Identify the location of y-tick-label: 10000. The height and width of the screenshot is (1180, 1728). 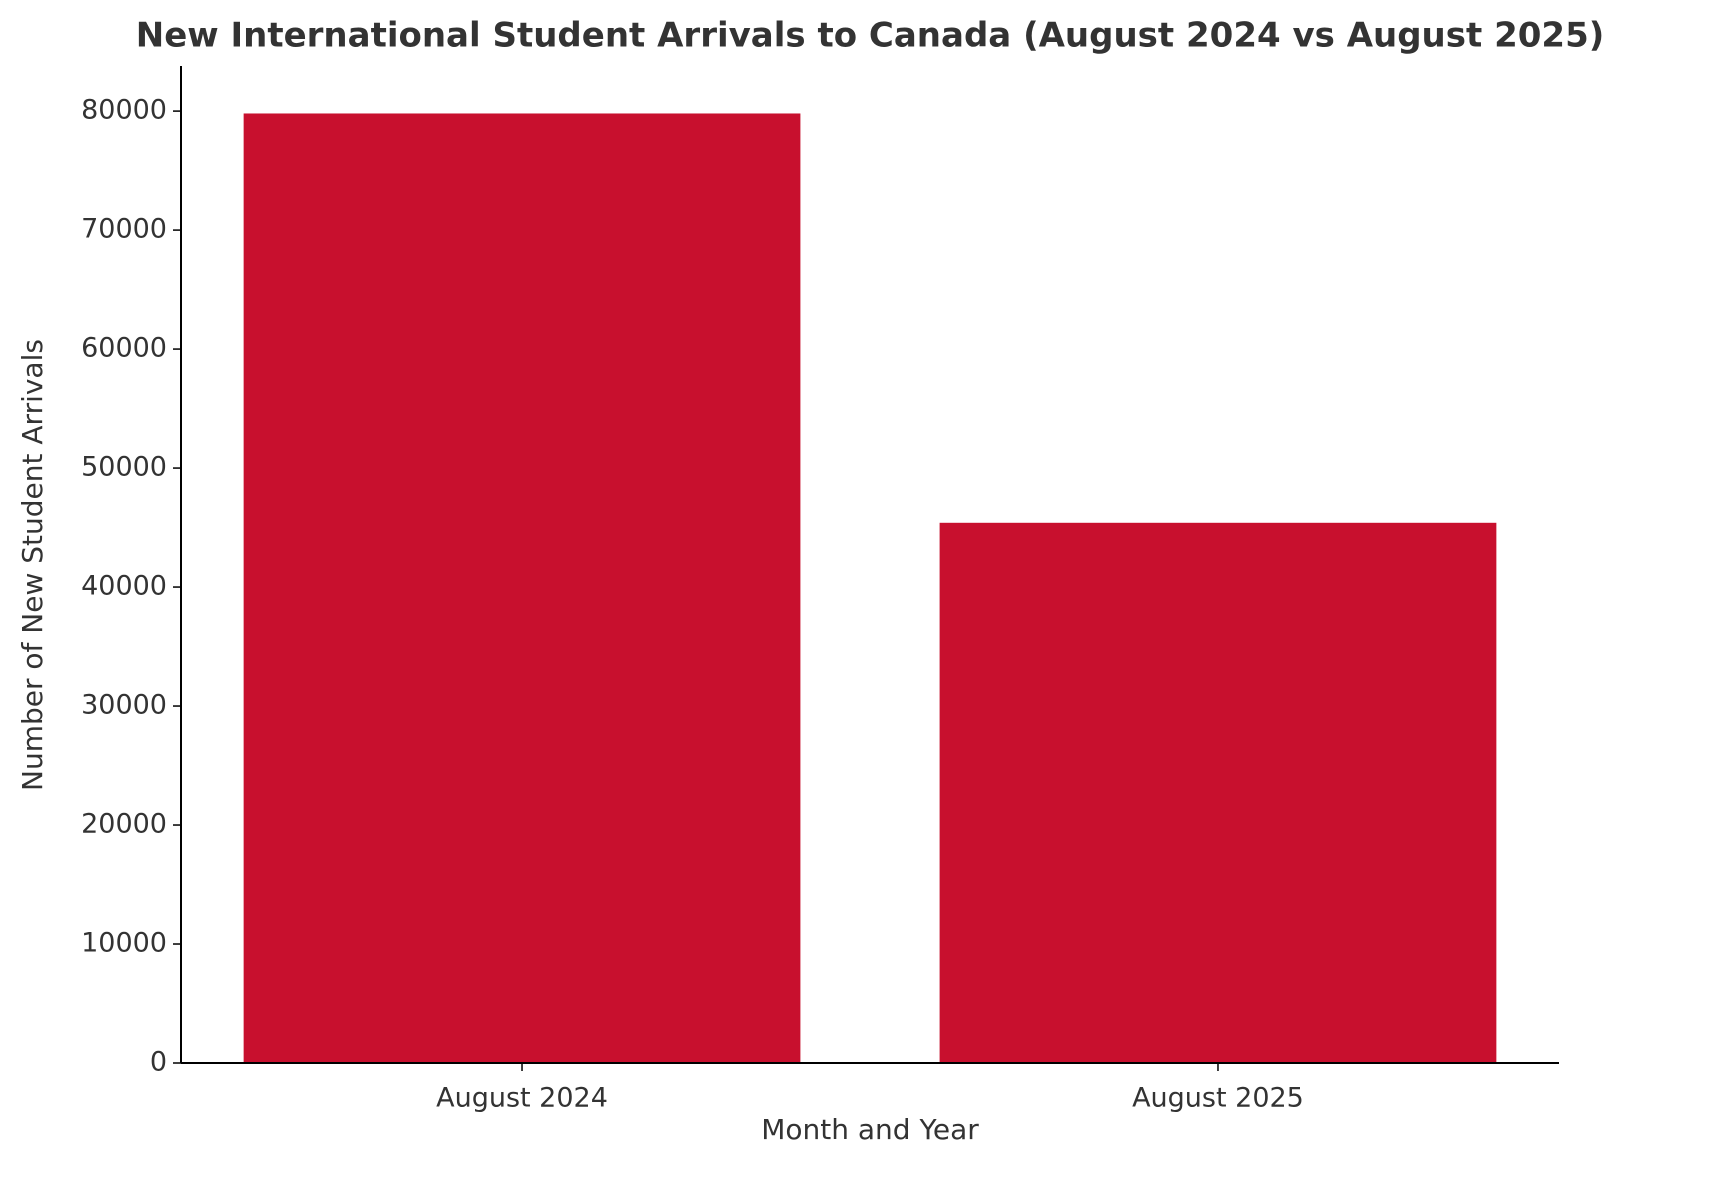
(124, 943).